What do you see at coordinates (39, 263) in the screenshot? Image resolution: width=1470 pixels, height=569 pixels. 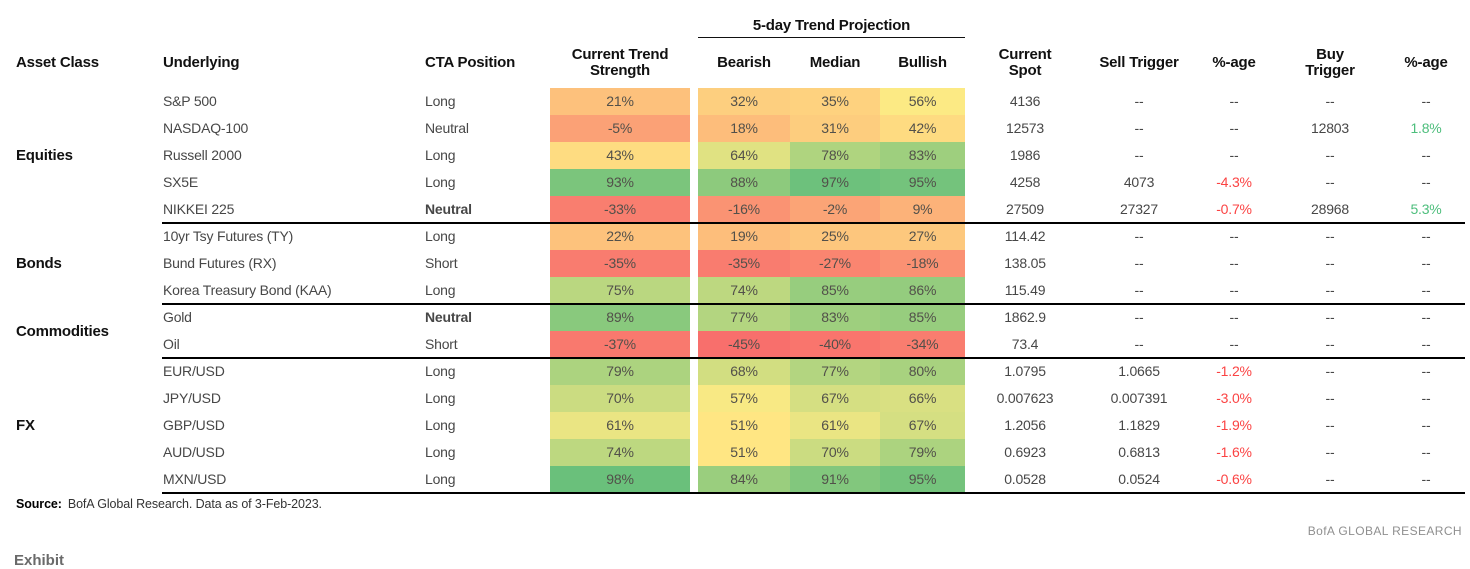 I see `asset-class-label: Bonds` at bounding box center [39, 263].